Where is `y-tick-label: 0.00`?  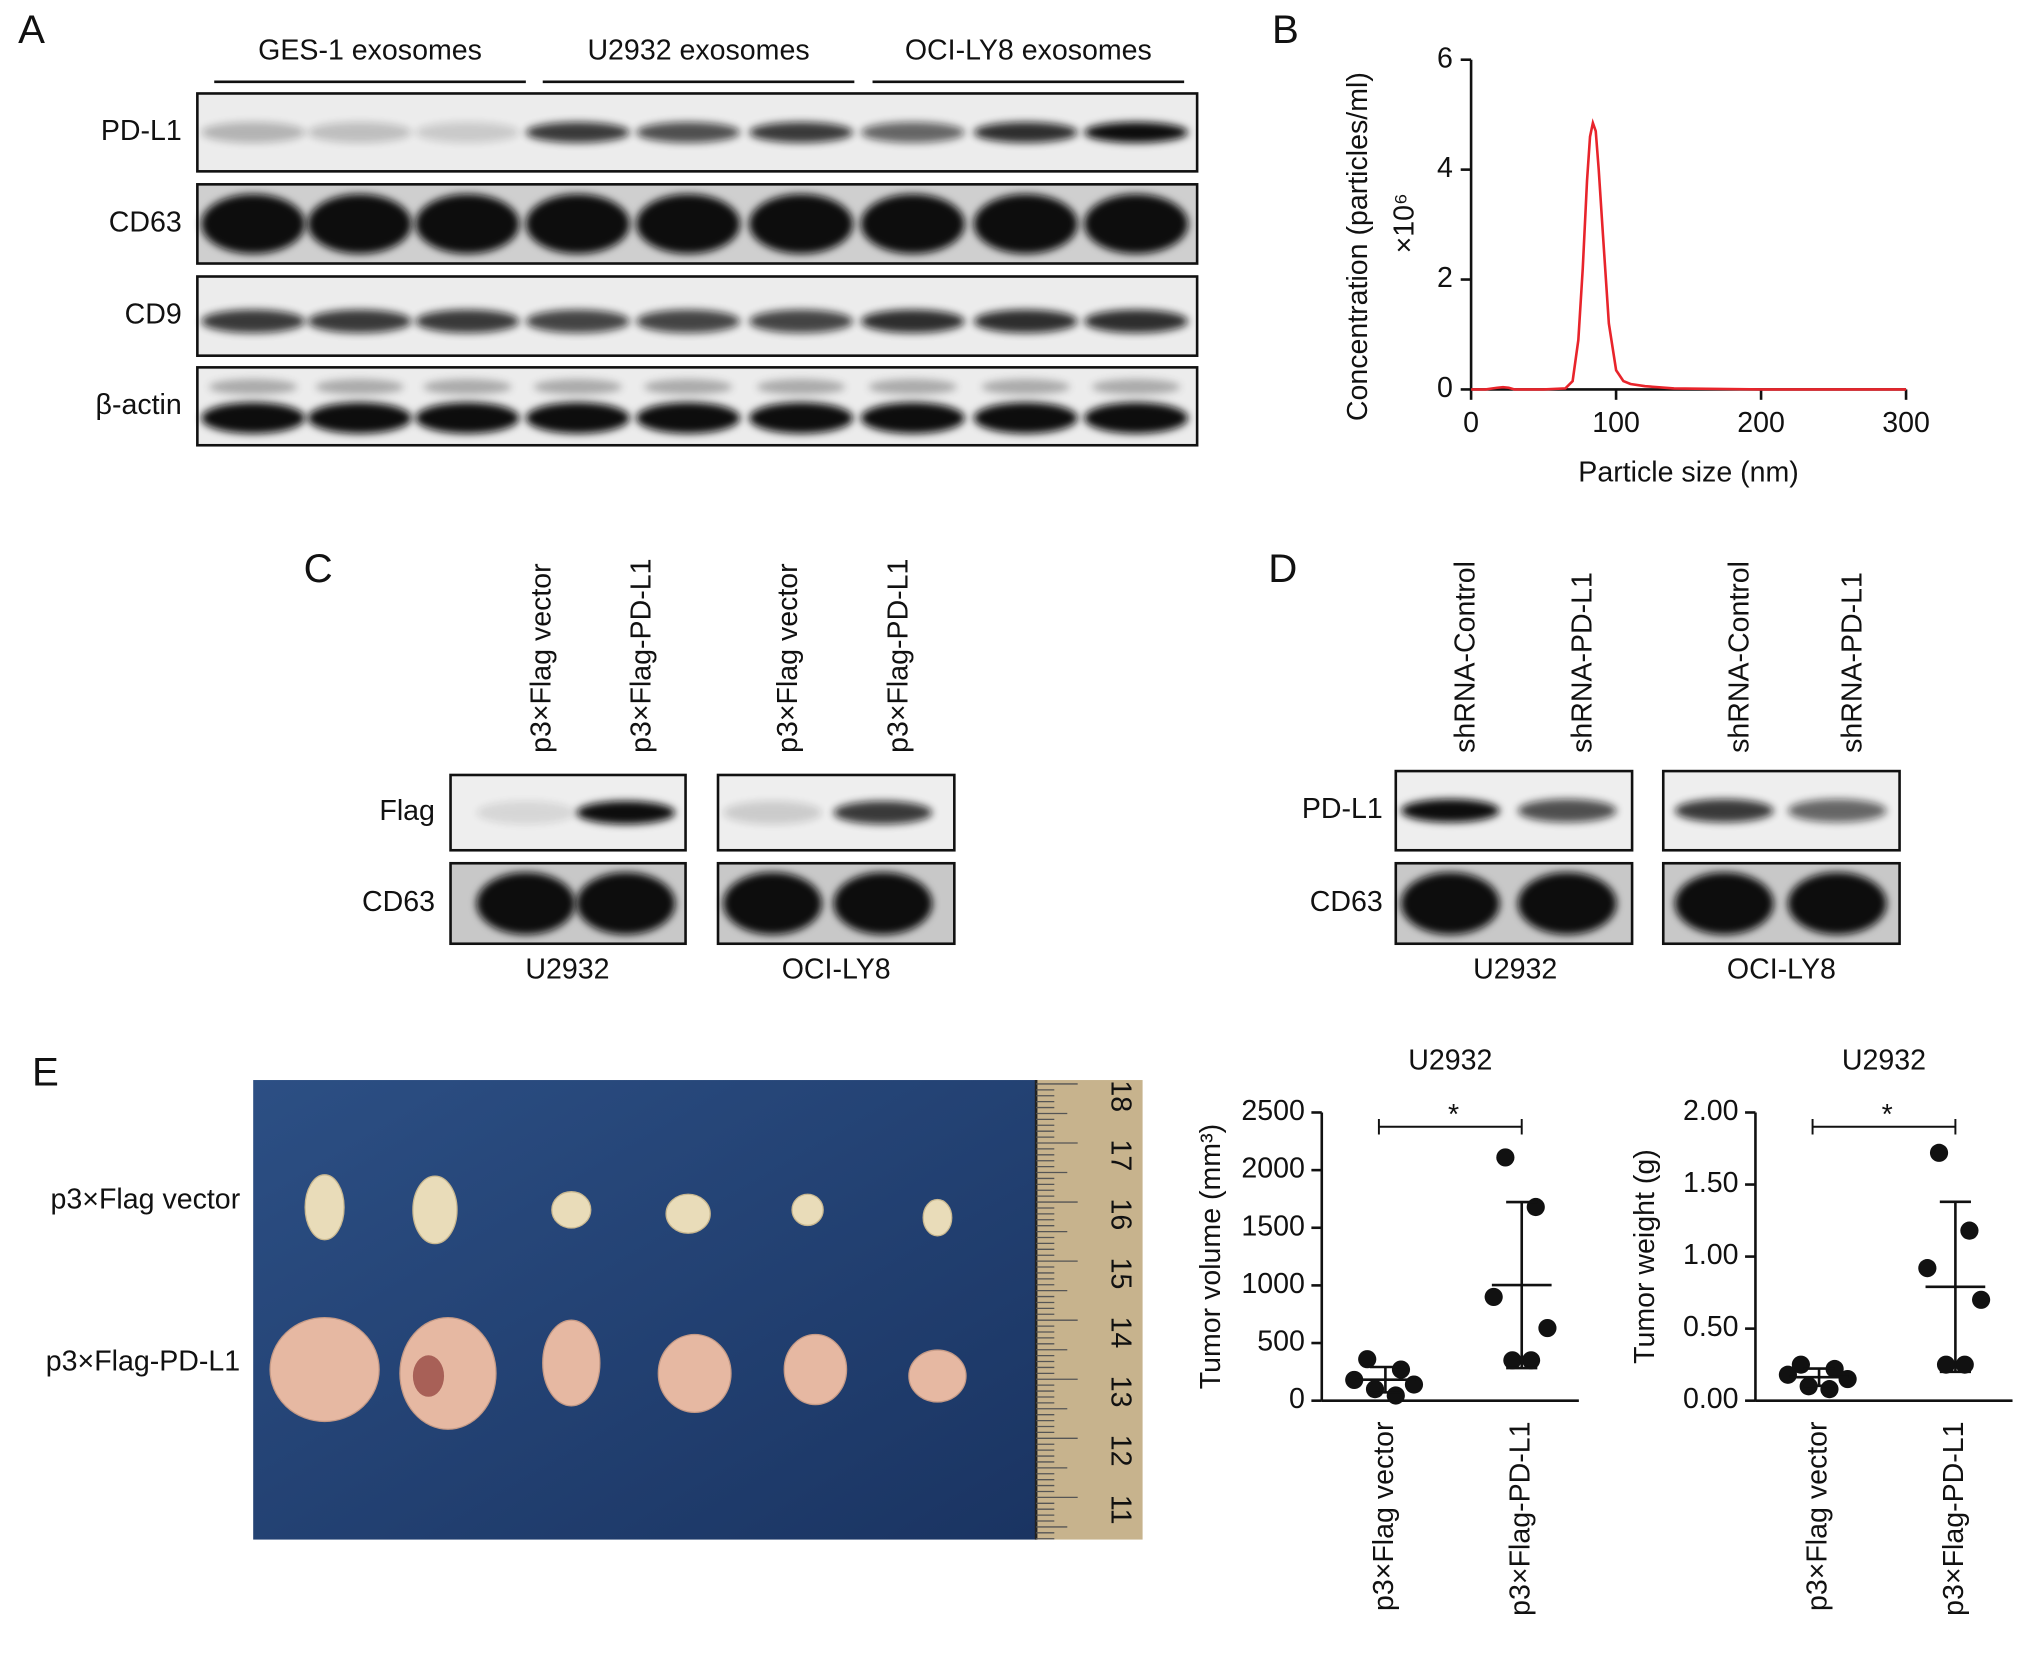 y-tick-label: 0.00 is located at coordinates (1711, 1399).